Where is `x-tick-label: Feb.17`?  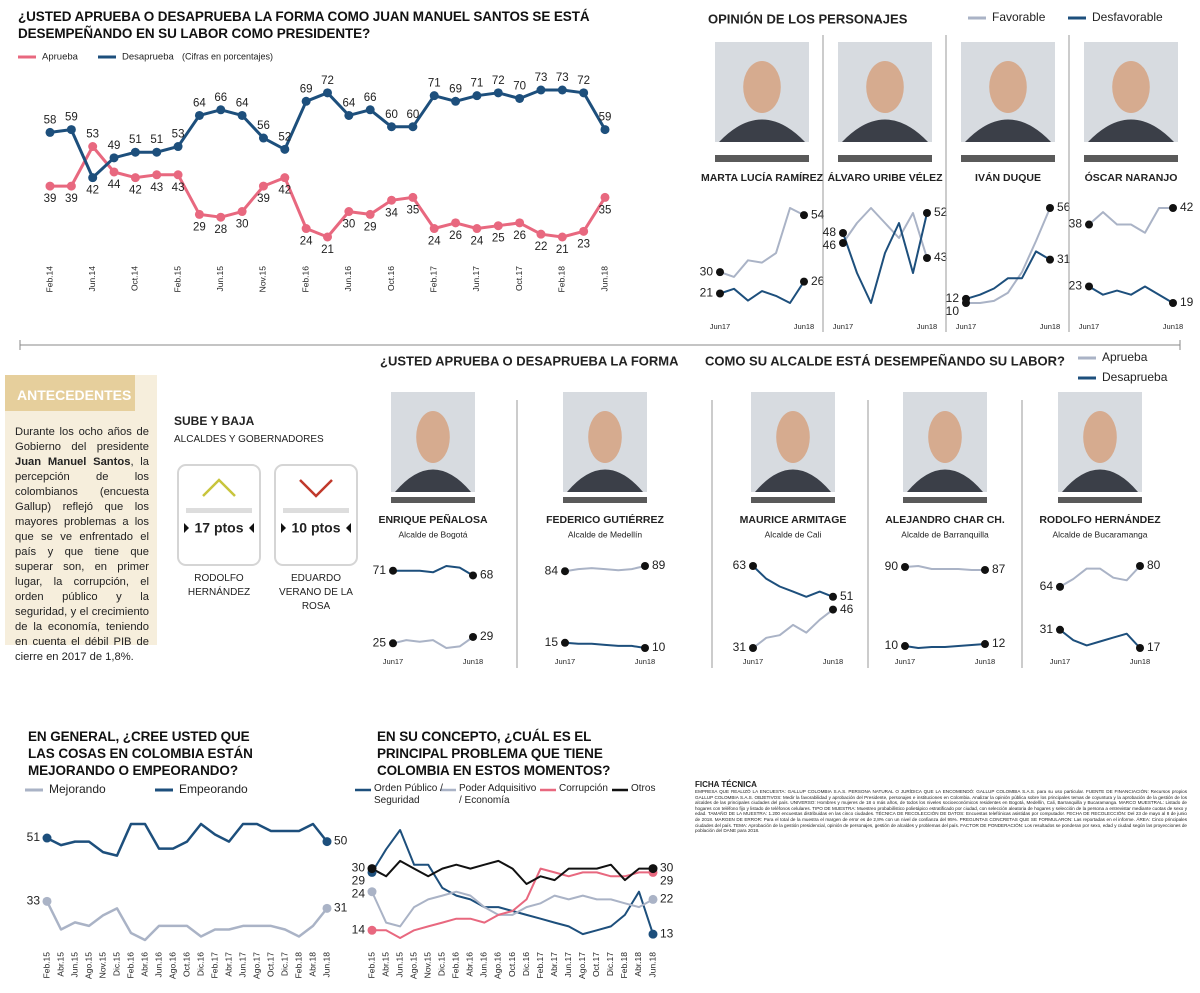
x-tick-label: Feb.17 is located at coordinates (214, 965).